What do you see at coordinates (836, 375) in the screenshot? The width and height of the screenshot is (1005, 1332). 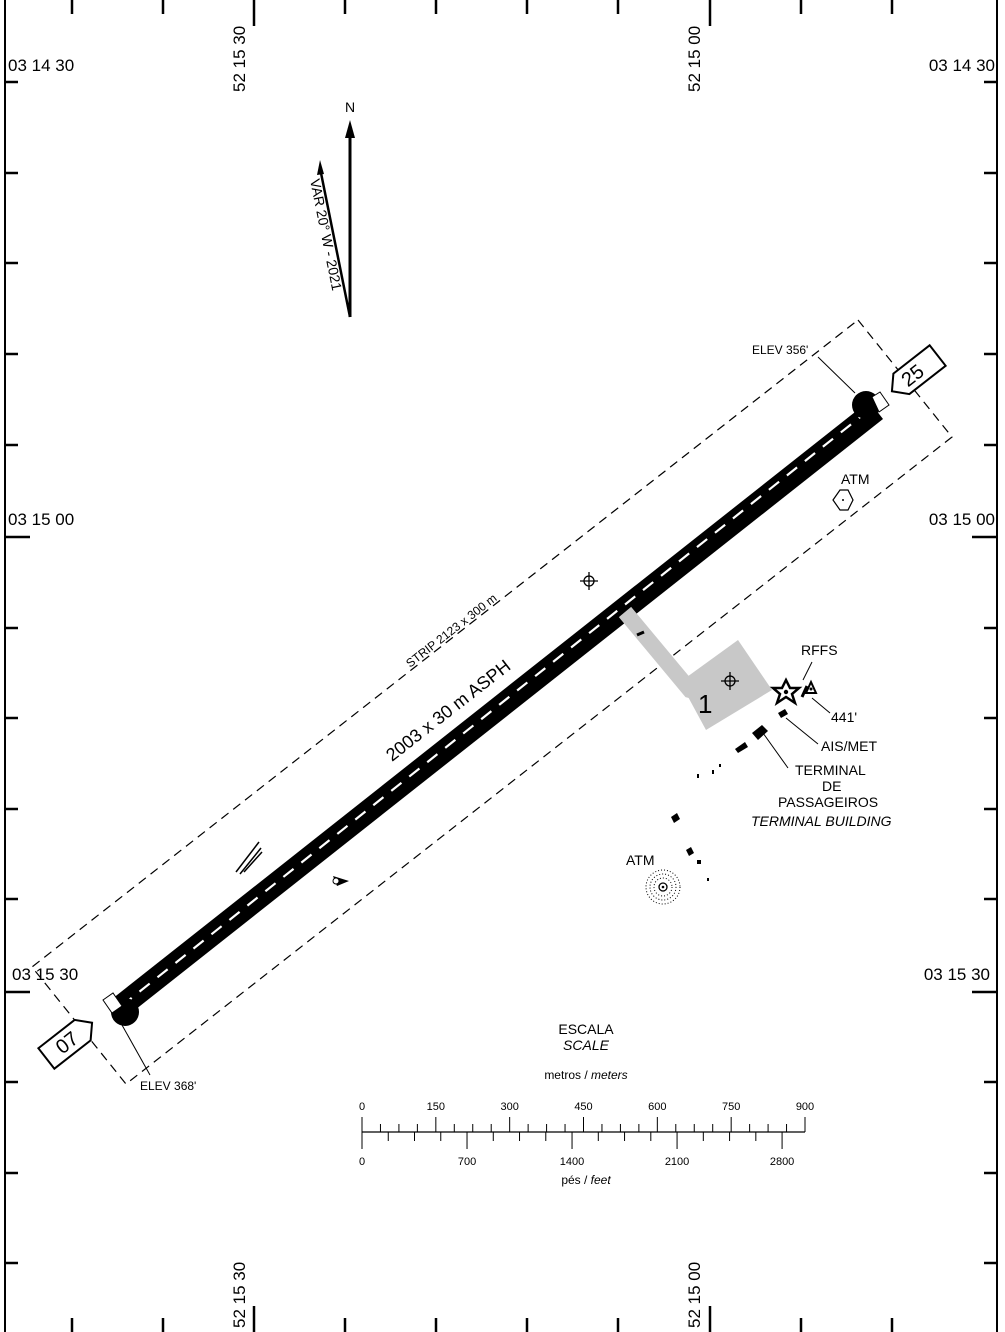 I see `elevation-high-leader` at bounding box center [836, 375].